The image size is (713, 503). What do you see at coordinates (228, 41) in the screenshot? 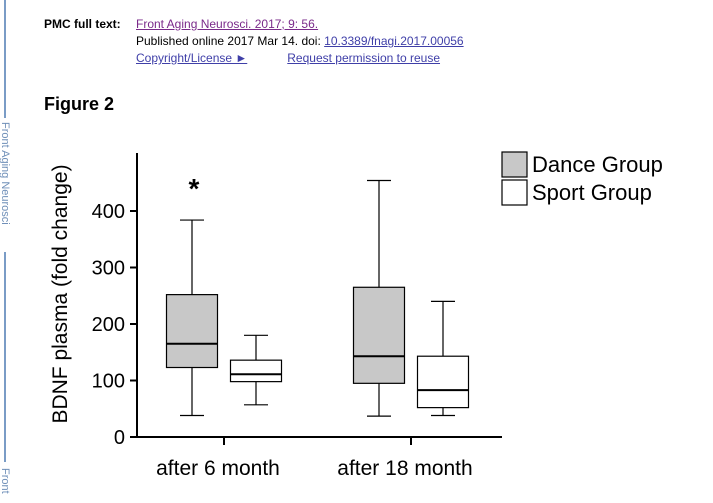
I see `published-text: Published online 2017 Mar 14. doi:` at bounding box center [228, 41].